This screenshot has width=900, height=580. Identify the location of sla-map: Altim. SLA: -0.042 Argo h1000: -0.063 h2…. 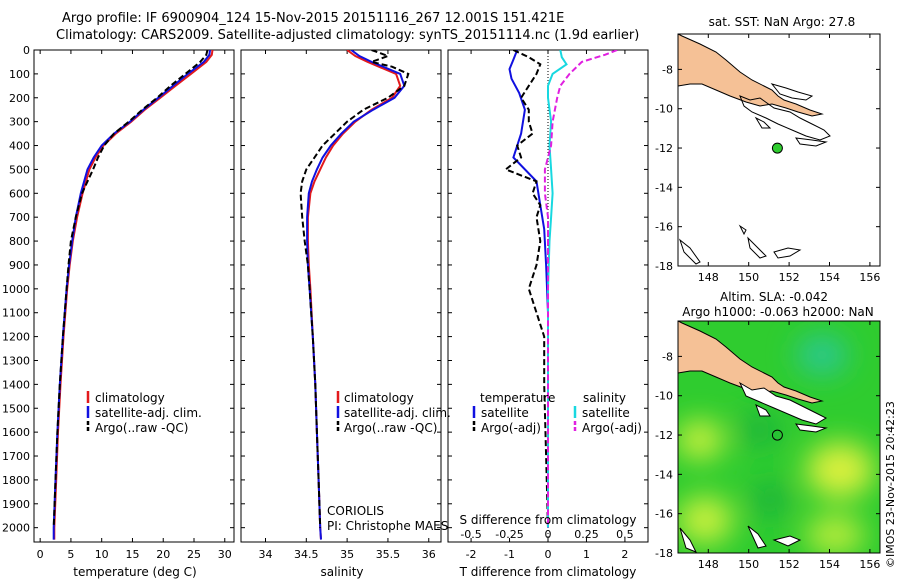
(768, 430).